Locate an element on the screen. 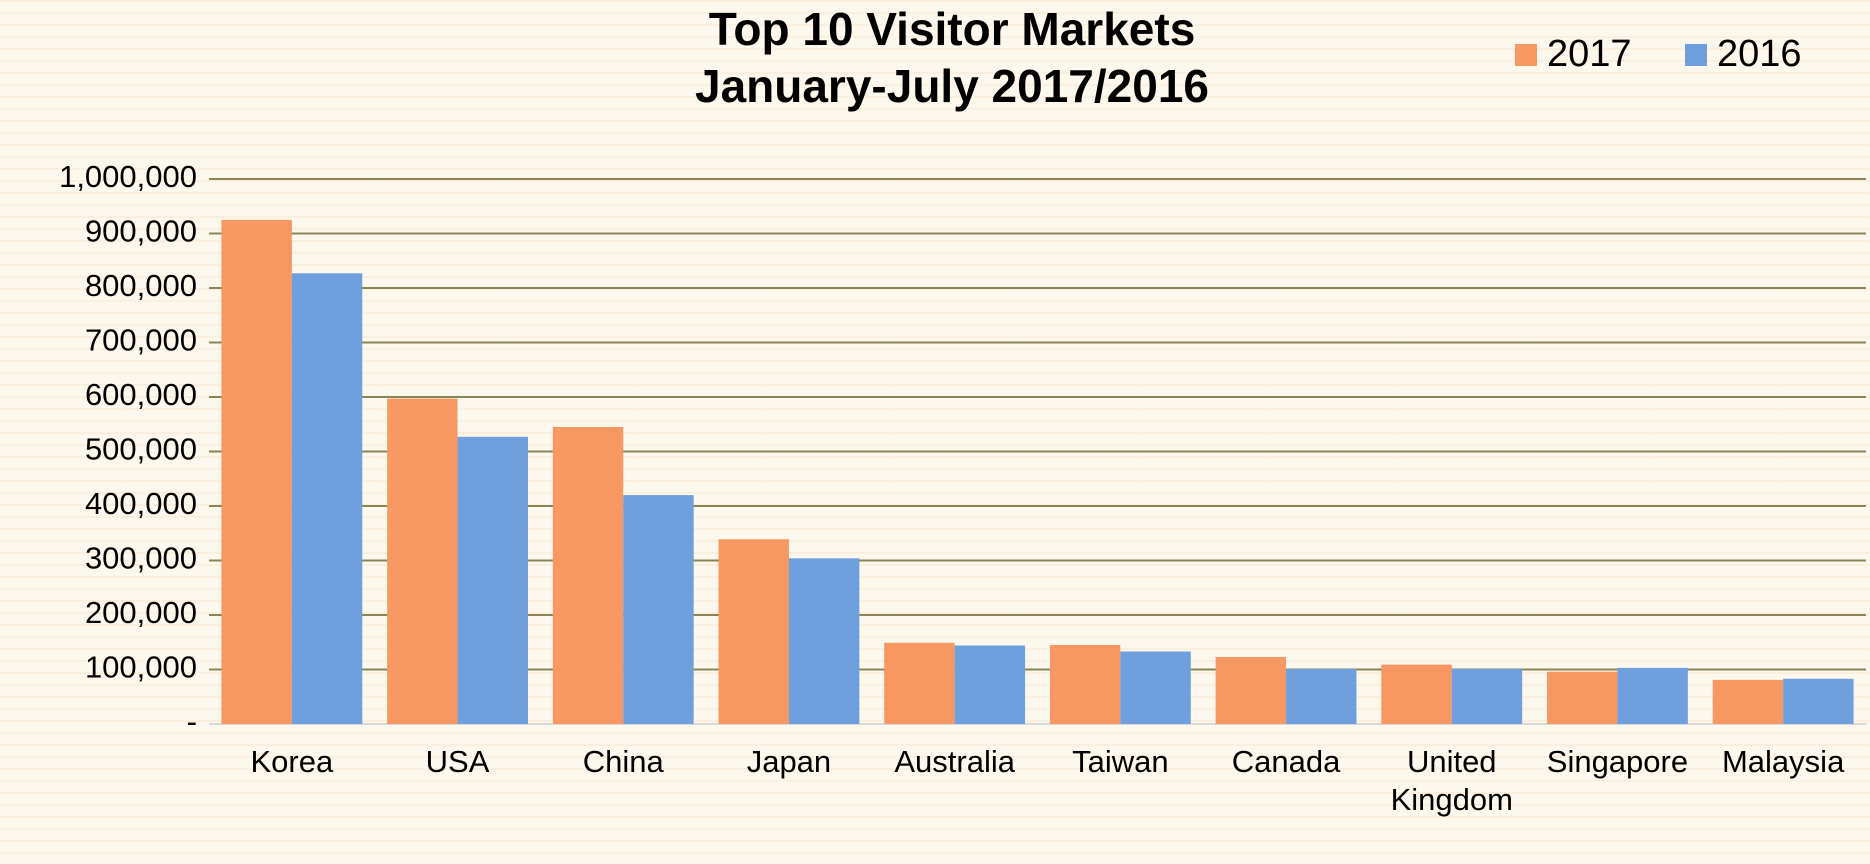  y-tick-label: 700,000 is located at coordinates (141, 340).